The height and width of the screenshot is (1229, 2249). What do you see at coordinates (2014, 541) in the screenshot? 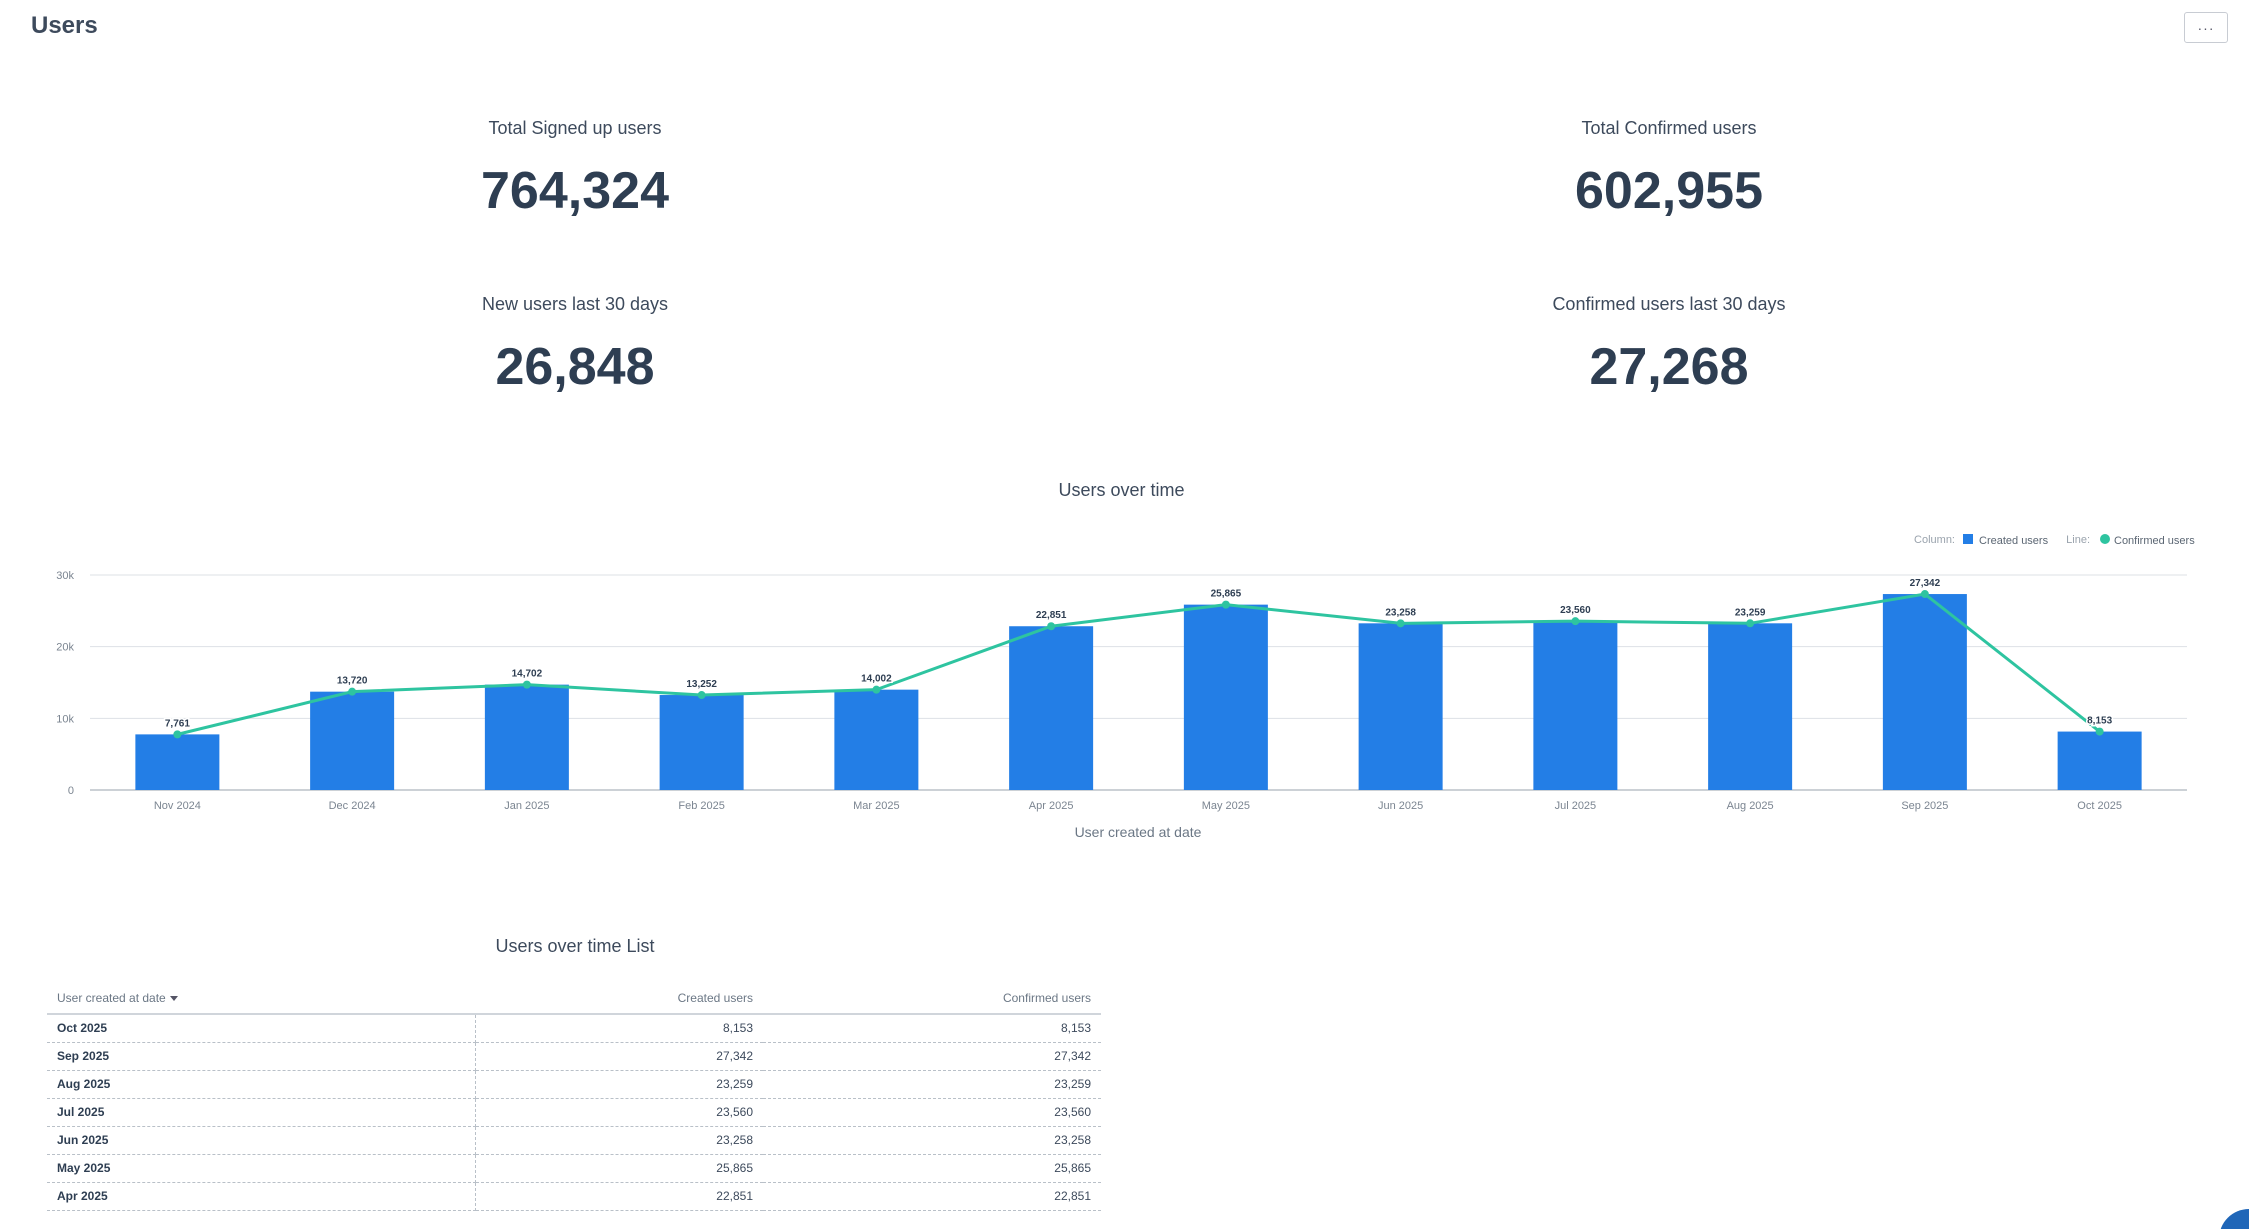
I see `legend-created-users: Created users` at bounding box center [2014, 541].